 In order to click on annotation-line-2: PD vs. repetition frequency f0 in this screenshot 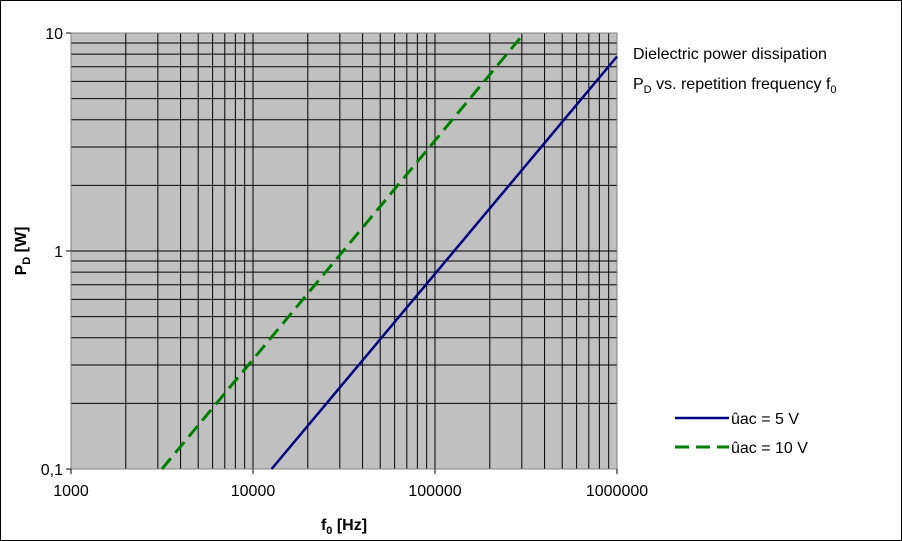, I will do `click(735, 86)`.